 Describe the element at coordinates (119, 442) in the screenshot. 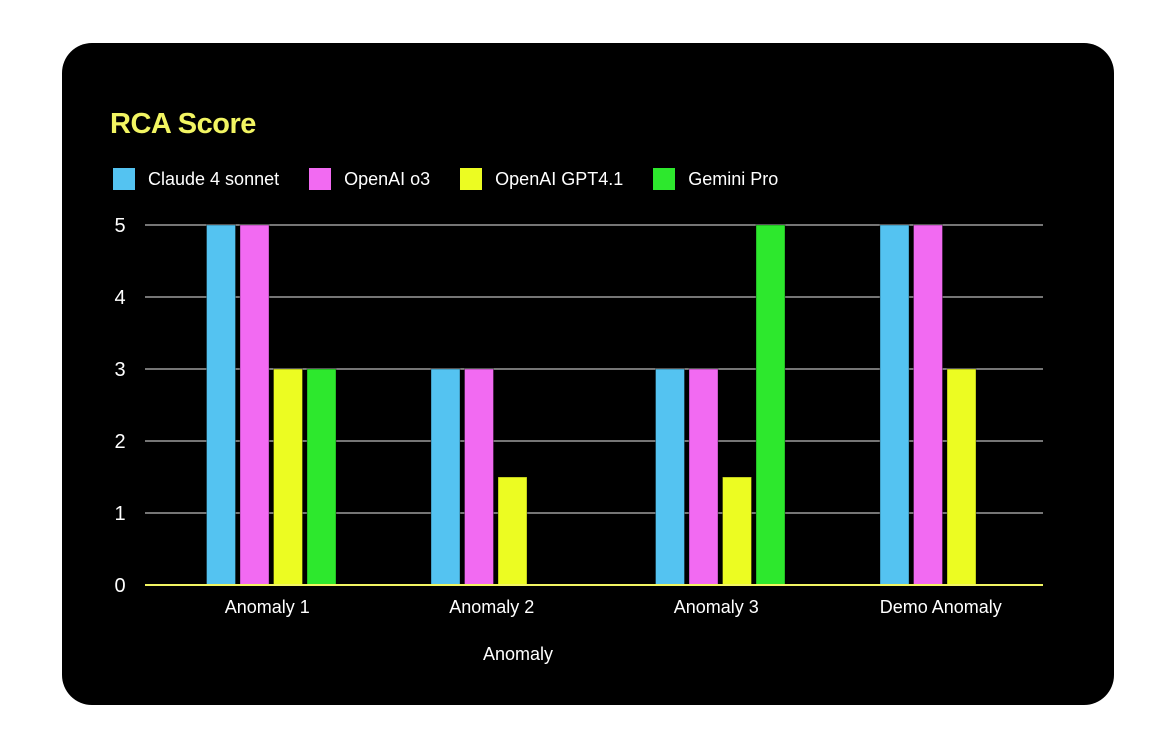

I see `y-tick-label: 2` at that location.